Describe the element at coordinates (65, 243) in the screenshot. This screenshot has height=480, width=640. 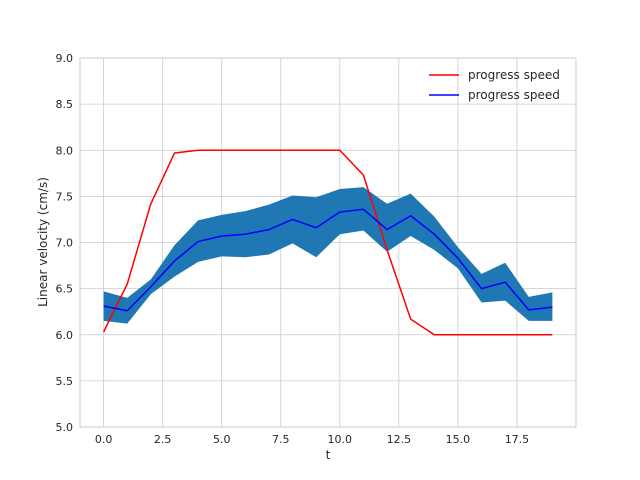
I see `y-tick-label: 7.0` at that location.